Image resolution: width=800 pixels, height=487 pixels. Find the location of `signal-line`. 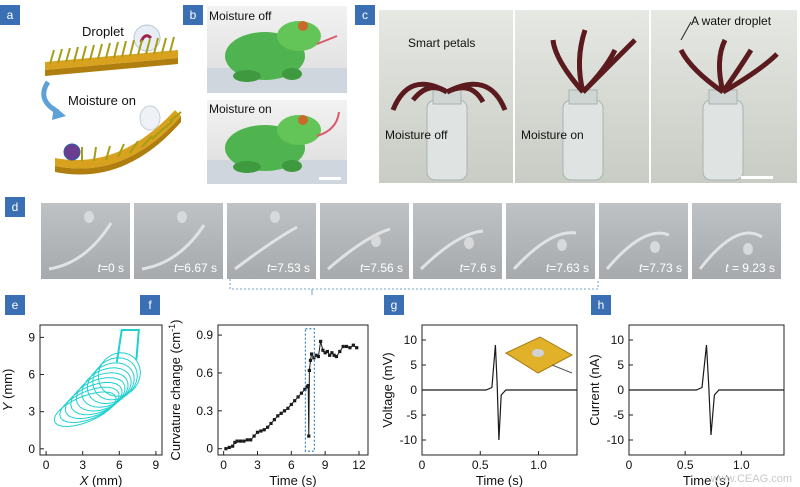

signal-line is located at coordinates (706, 390).